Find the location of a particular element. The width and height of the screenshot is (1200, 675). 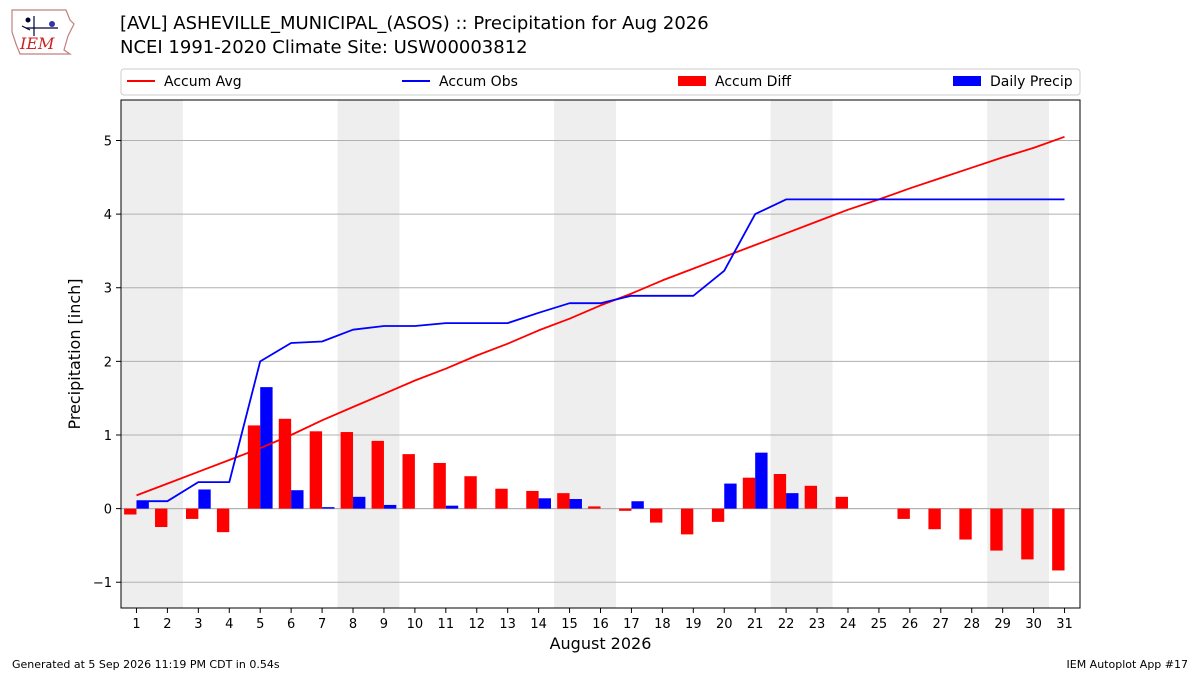

x-tick-label: 11 is located at coordinates (446, 624).